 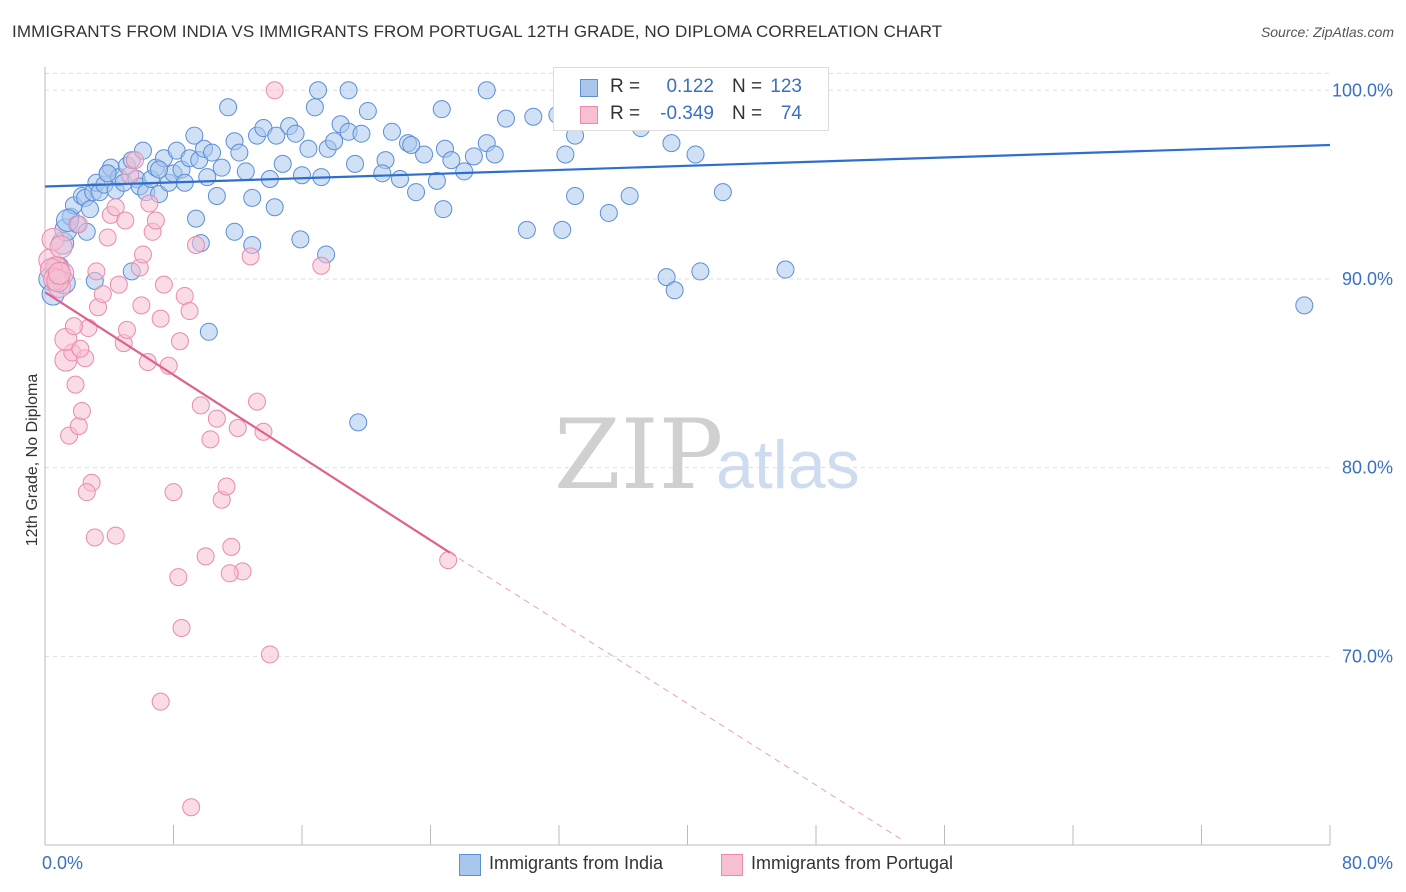 What do you see at coordinates (32, 460) in the screenshot?
I see `y-axis-title: 12th Grade, No Diploma` at bounding box center [32, 460].